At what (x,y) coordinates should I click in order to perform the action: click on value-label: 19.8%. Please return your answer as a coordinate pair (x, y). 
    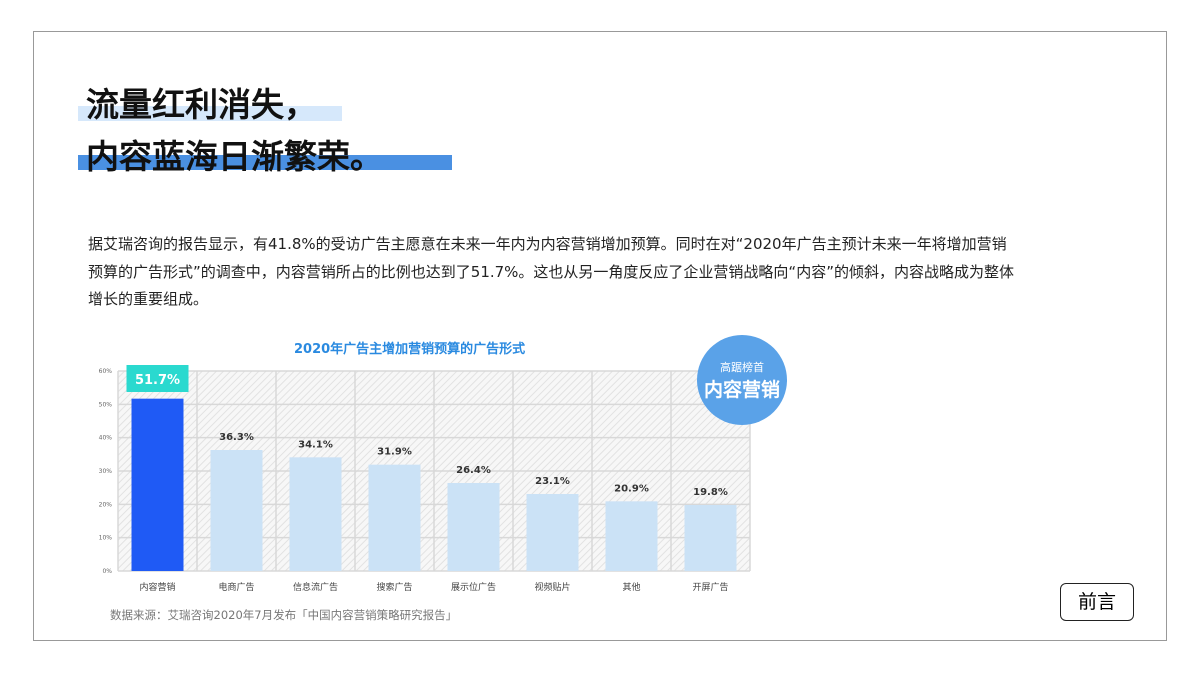
    Looking at the image, I should click on (710, 492).